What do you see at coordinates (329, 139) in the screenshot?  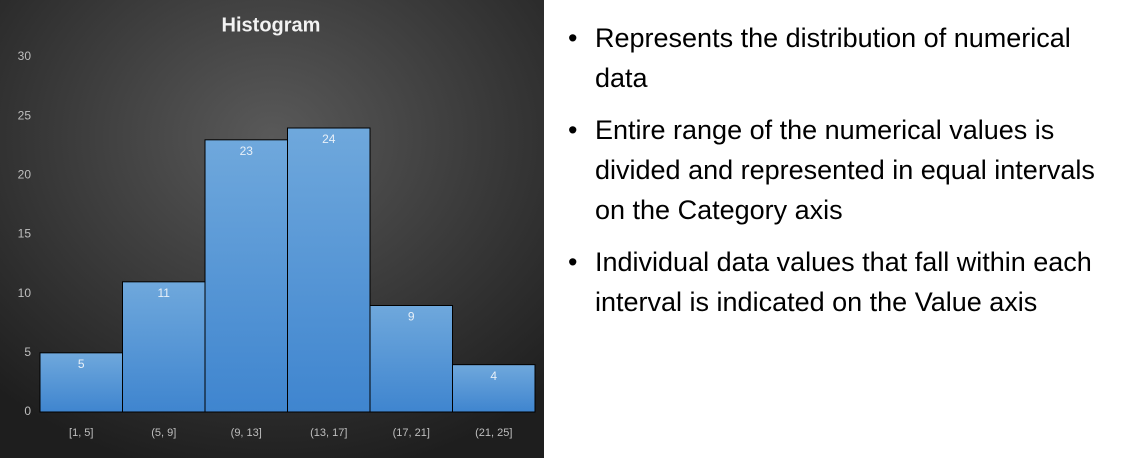 I see `value-label: 24` at bounding box center [329, 139].